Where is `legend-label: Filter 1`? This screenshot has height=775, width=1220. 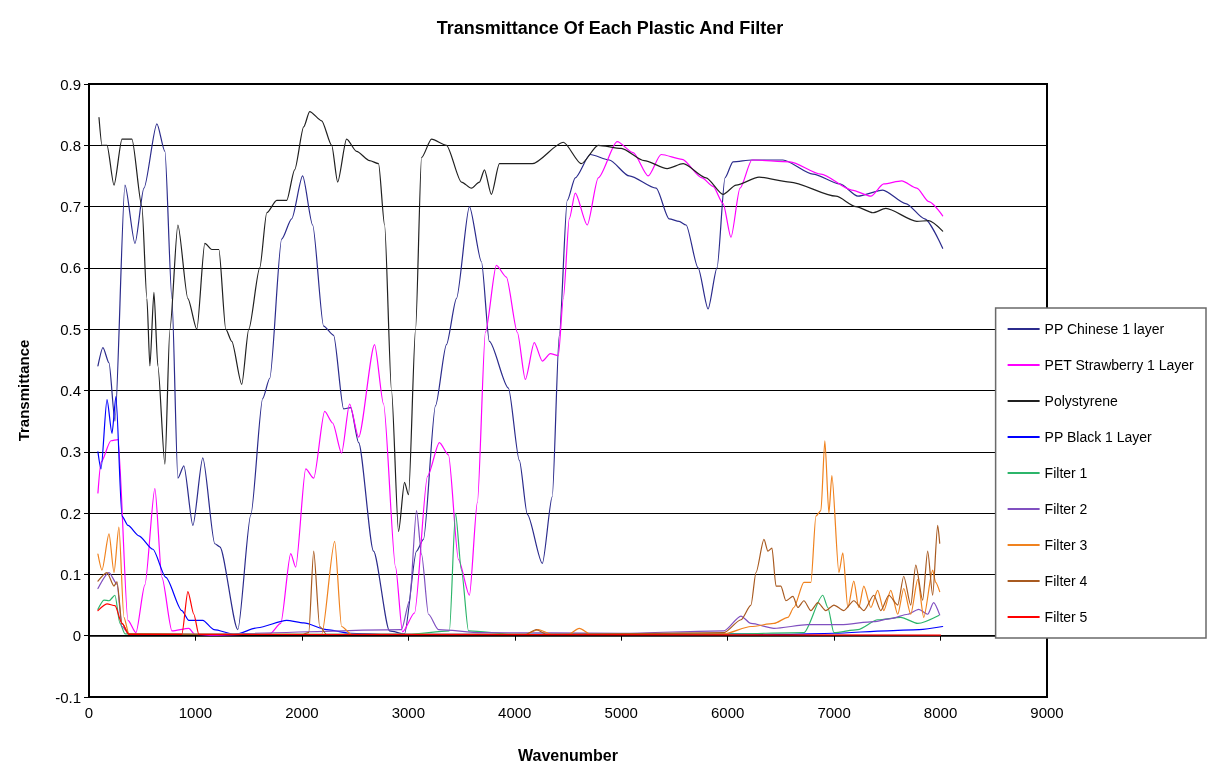 legend-label: Filter 1 is located at coordinates (1066, 473).